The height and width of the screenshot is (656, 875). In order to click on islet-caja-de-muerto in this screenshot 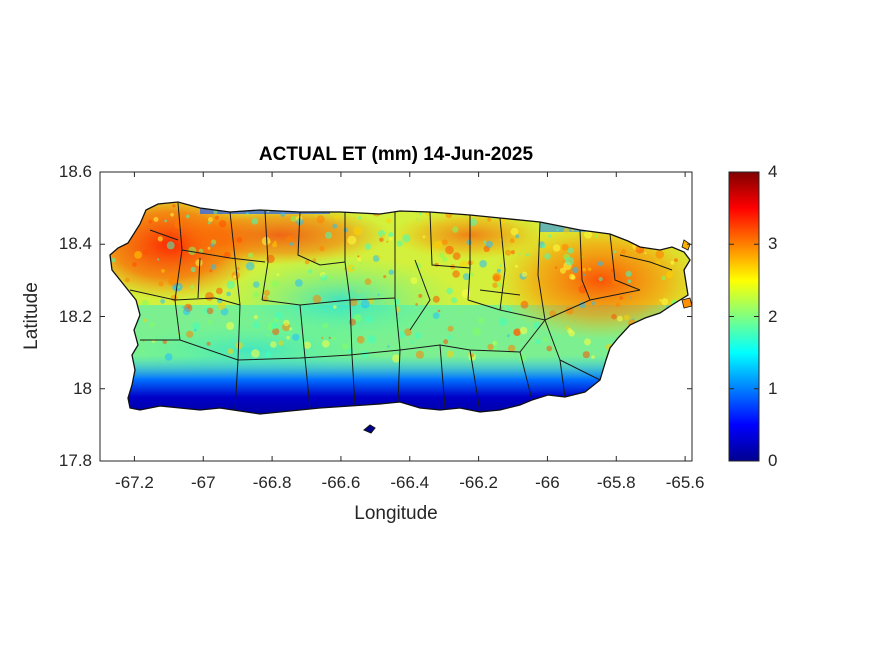, I will do `click(369, 429)`.